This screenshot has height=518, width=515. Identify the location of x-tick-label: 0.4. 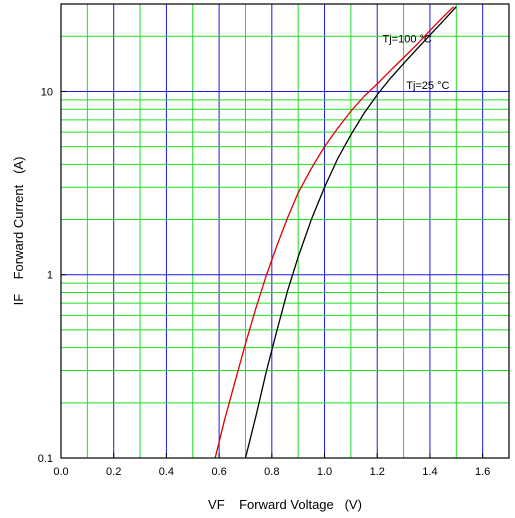
(166, 472).